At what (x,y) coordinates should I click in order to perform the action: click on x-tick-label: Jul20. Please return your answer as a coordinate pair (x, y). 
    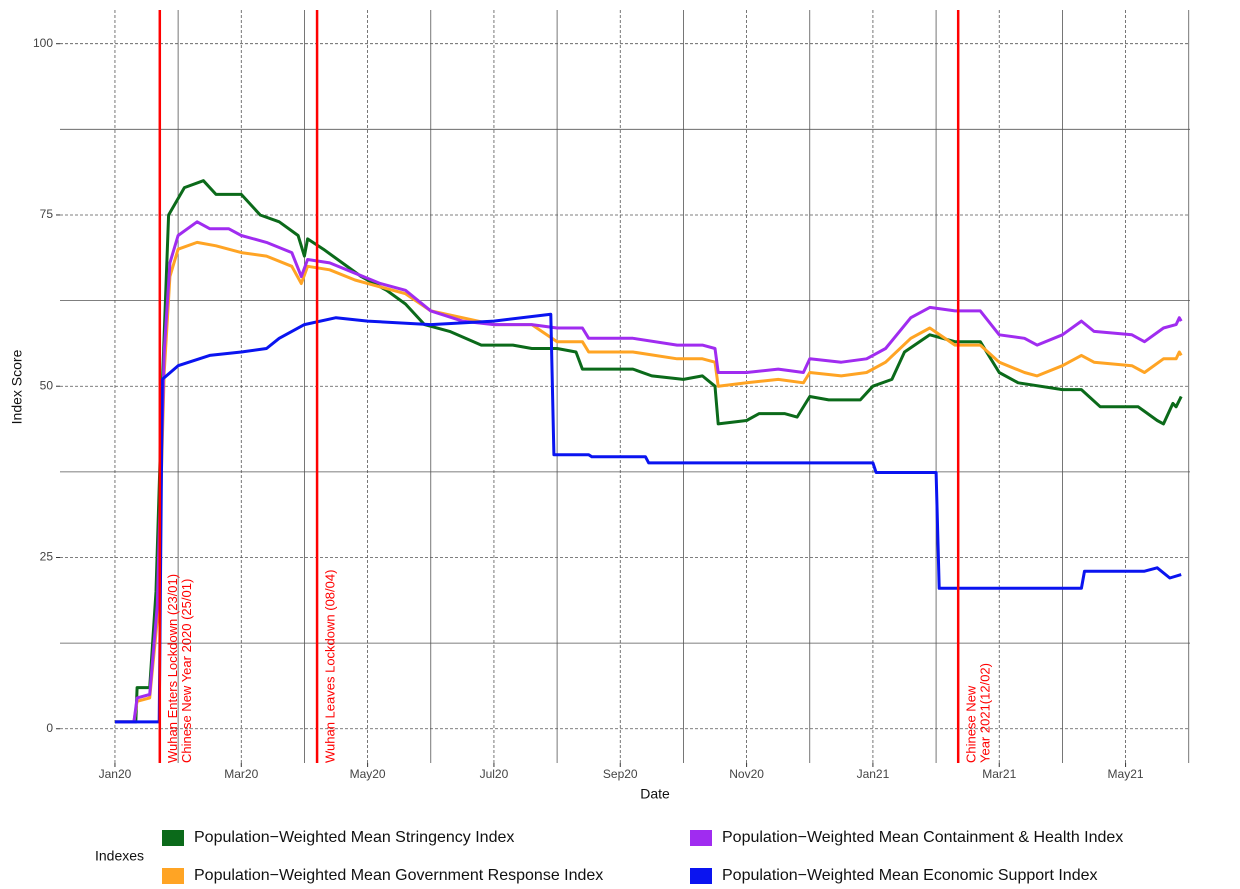
    Looking at the image, I should click on (494, 774).